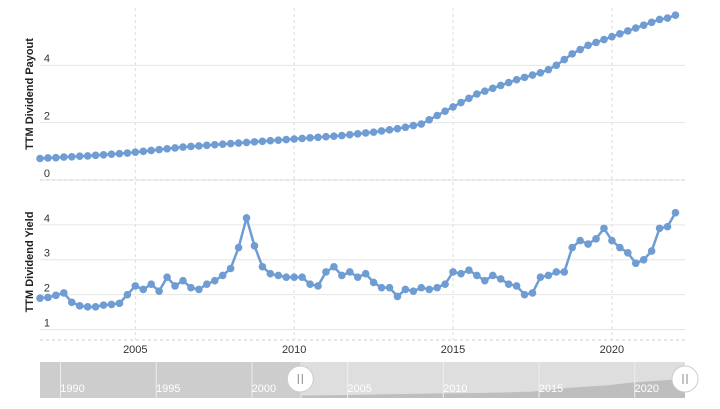  I want to click on navigator-tick-label: 2020, so click(646, 389).